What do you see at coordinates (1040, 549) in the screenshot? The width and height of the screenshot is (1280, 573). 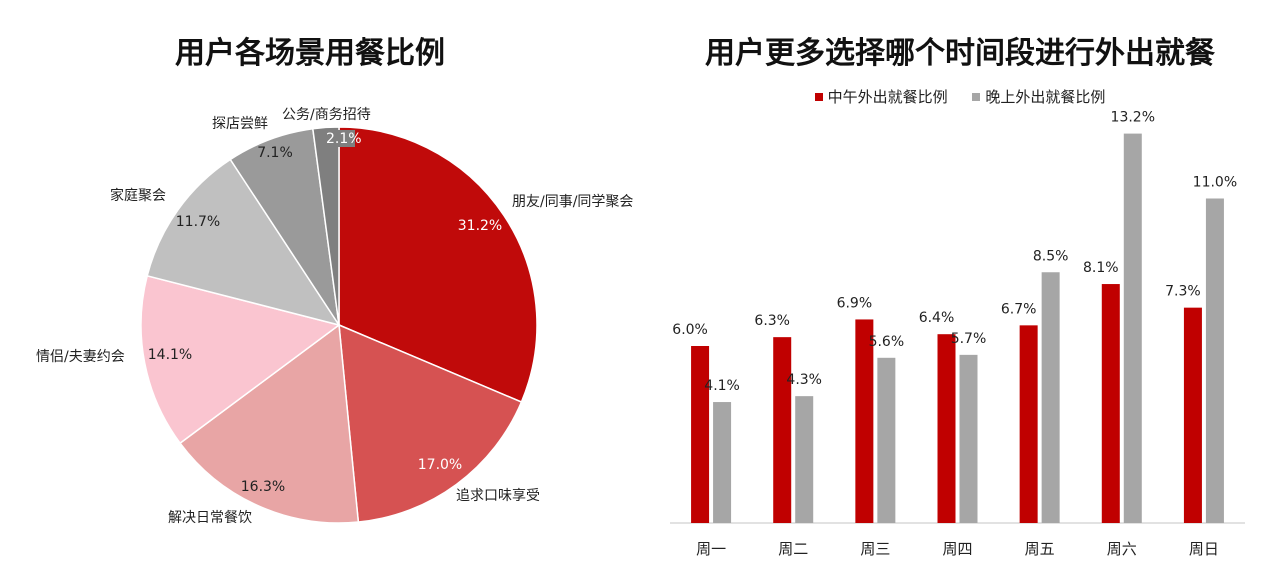 I see `x-tick-label: 周五` at bounding box center [1040, 549].